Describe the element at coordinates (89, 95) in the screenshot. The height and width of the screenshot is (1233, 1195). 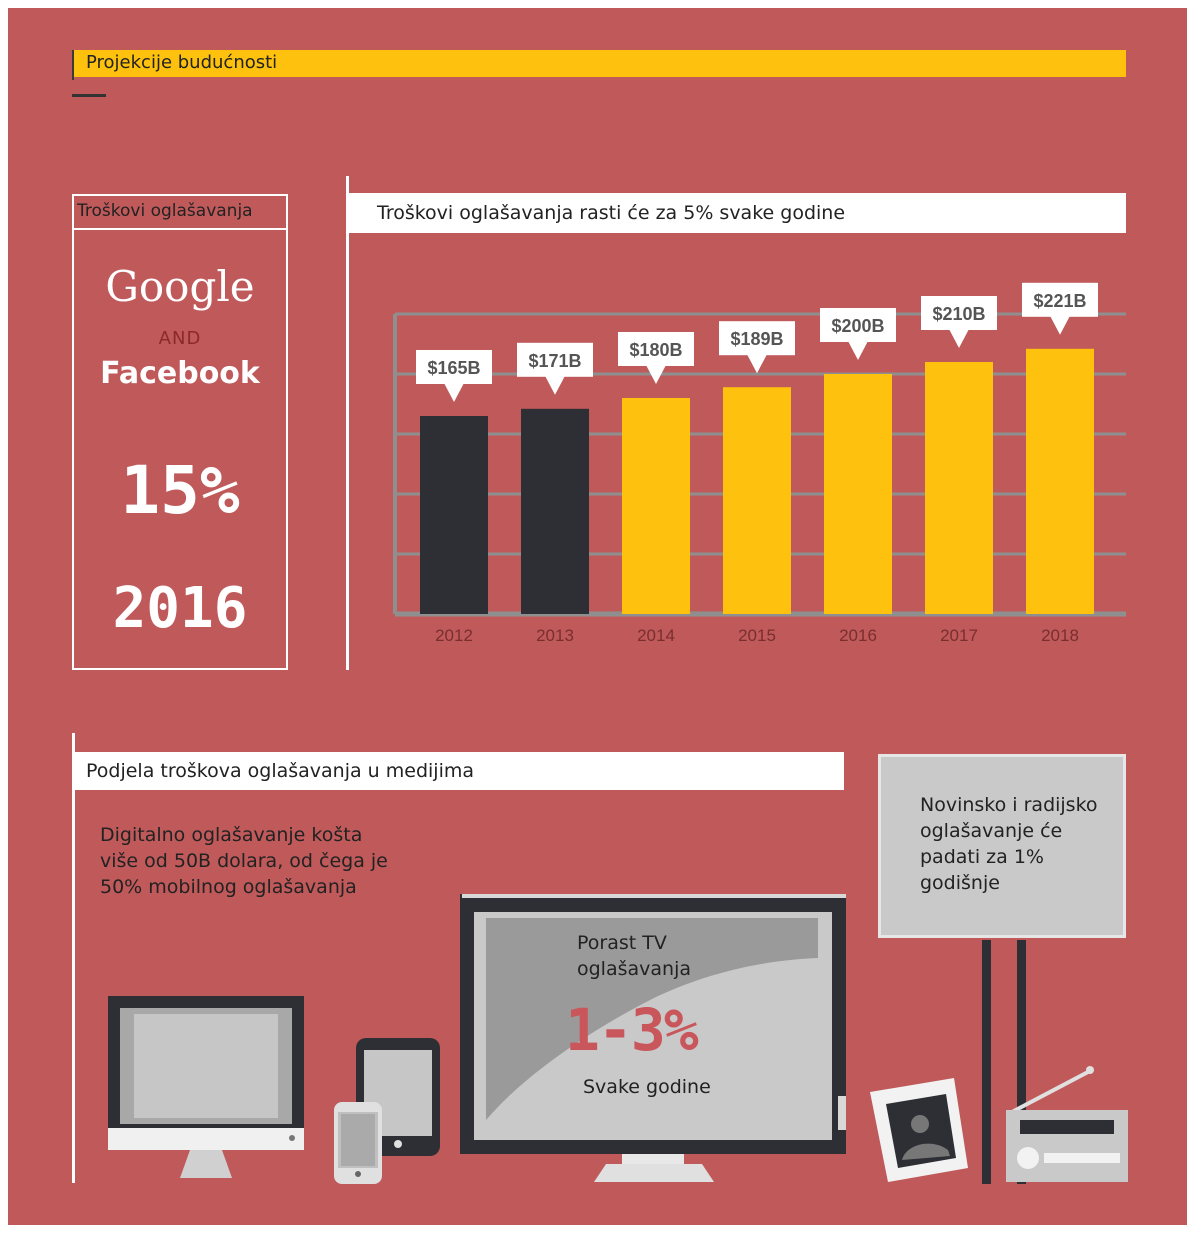
I see `header-dash` at that location.